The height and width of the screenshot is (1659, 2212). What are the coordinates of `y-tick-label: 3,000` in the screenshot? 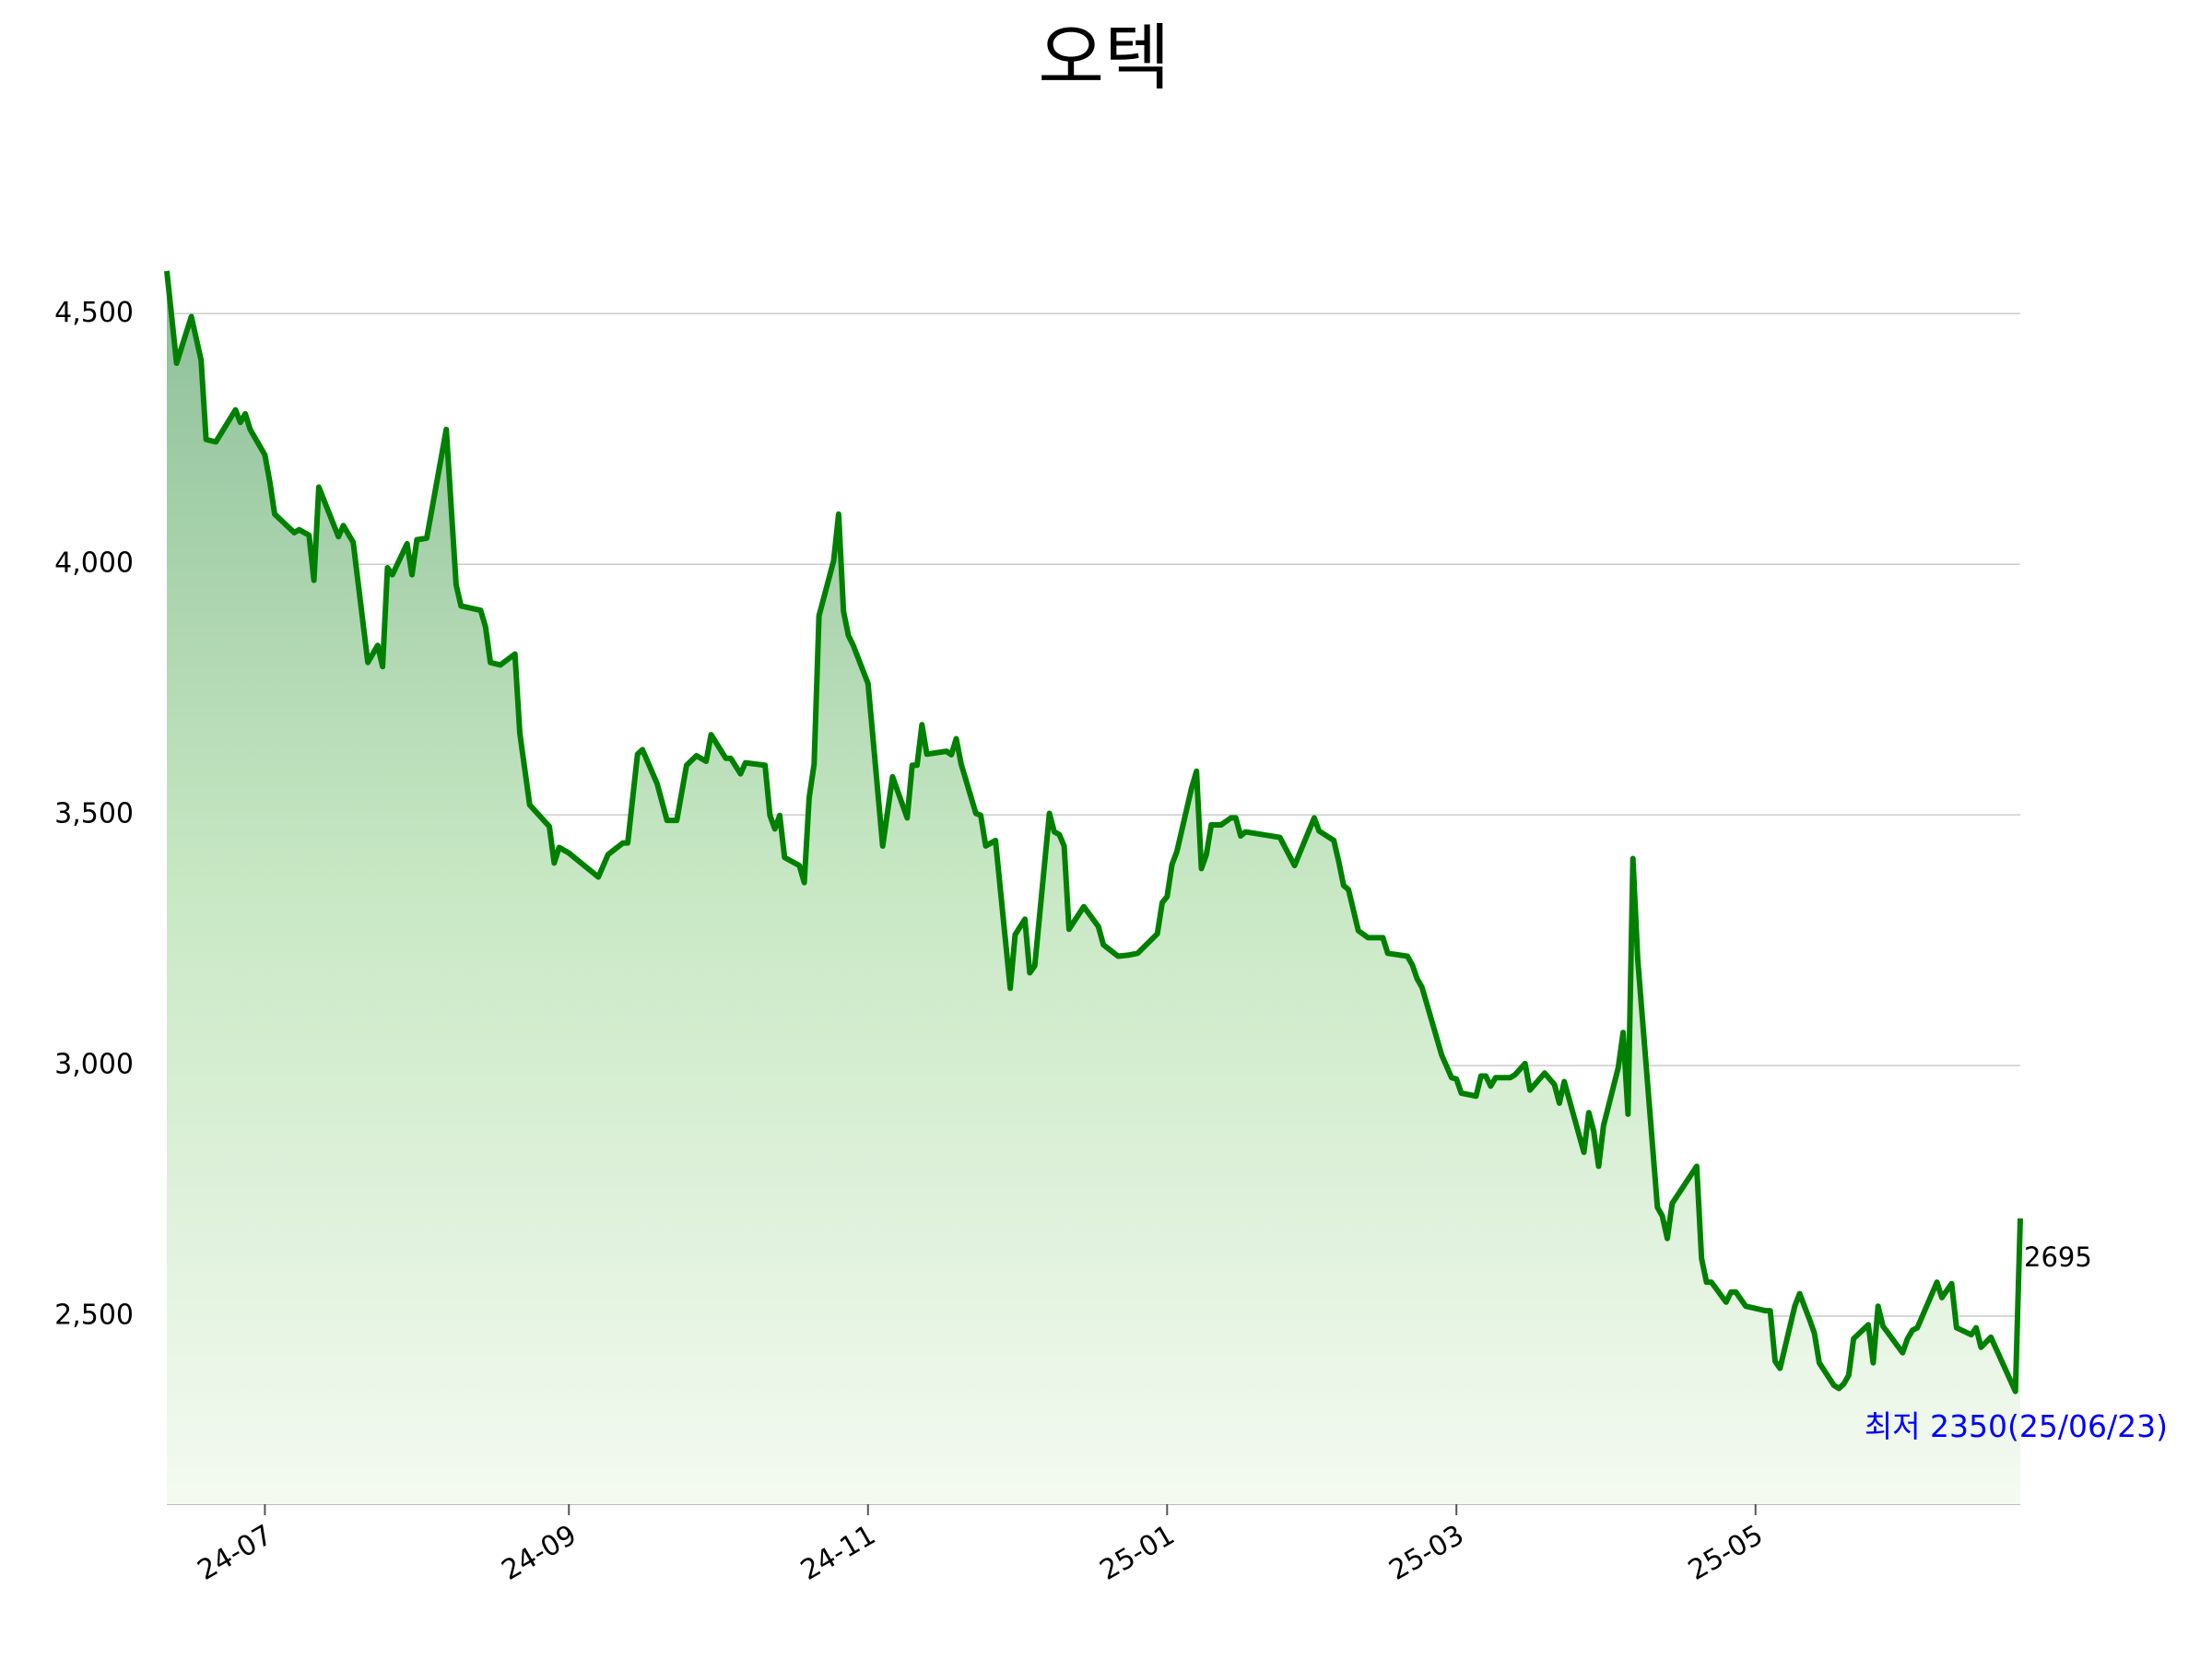 It's located at (94, 1065).